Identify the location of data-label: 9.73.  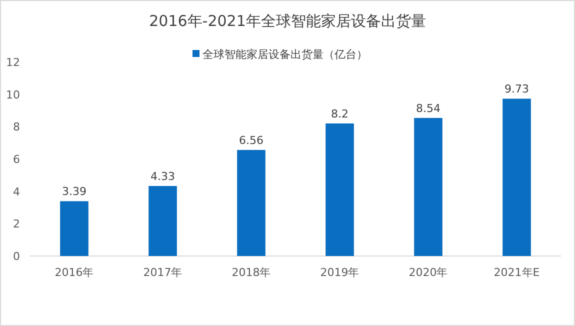
(516, 89).